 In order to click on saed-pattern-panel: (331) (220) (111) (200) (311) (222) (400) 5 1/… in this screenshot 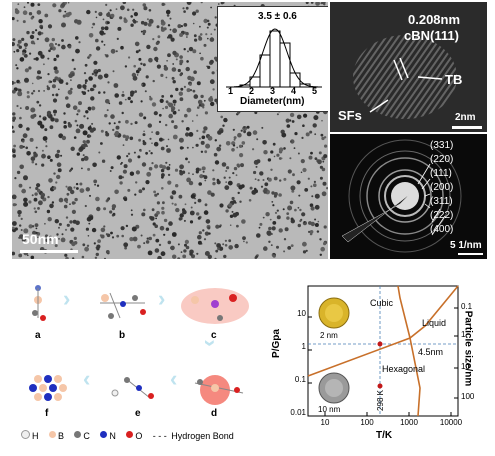, I will do `click(408, 196)`.